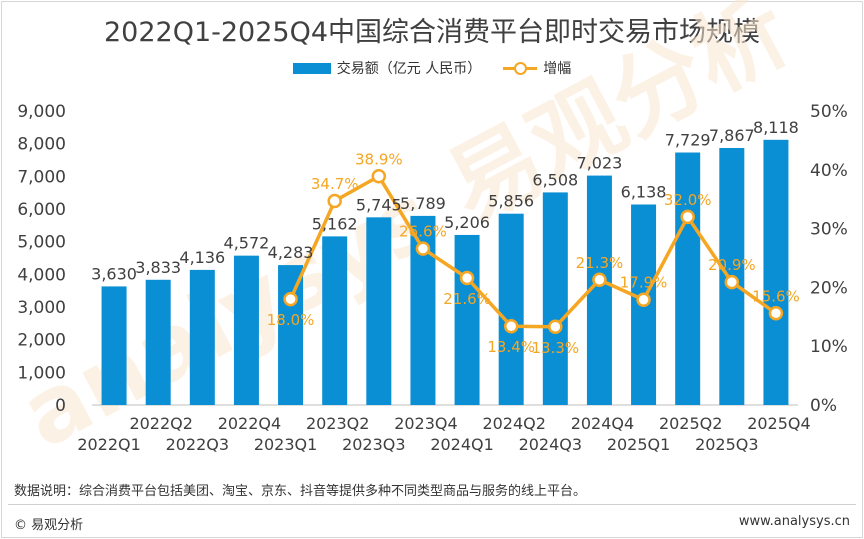 The image size is (864, 539). I want to click on site-url: www.analysys.cn, so click(794, 521).